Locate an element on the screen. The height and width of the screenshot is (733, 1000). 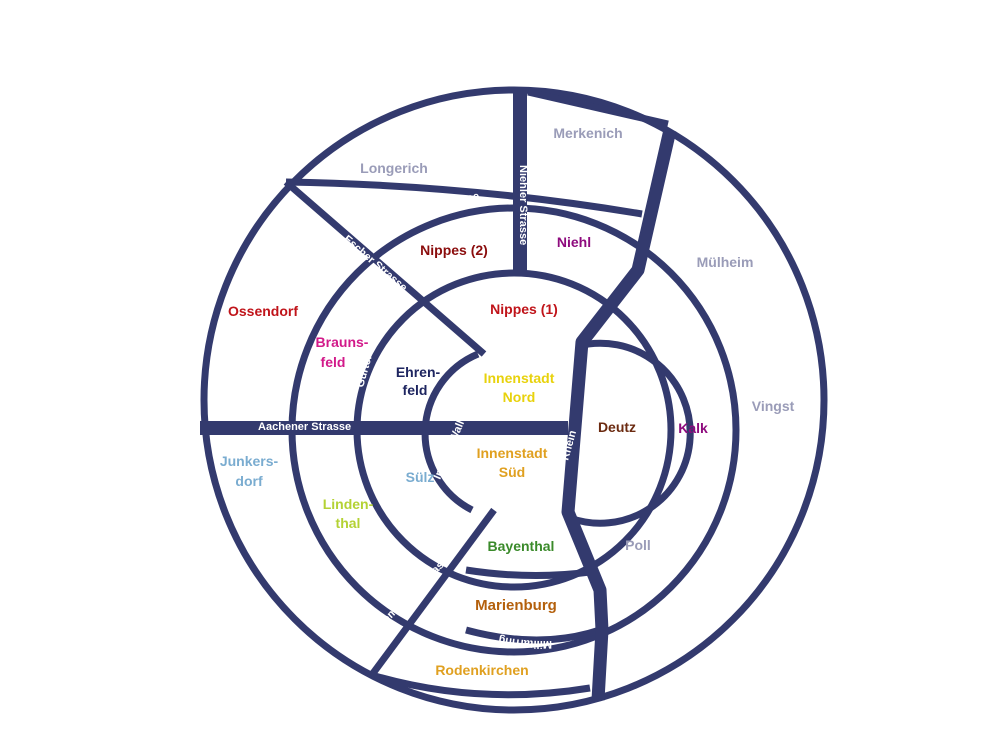
district-label-ehrenfeld-1: Ehren- is located at coordinates (418, 372).